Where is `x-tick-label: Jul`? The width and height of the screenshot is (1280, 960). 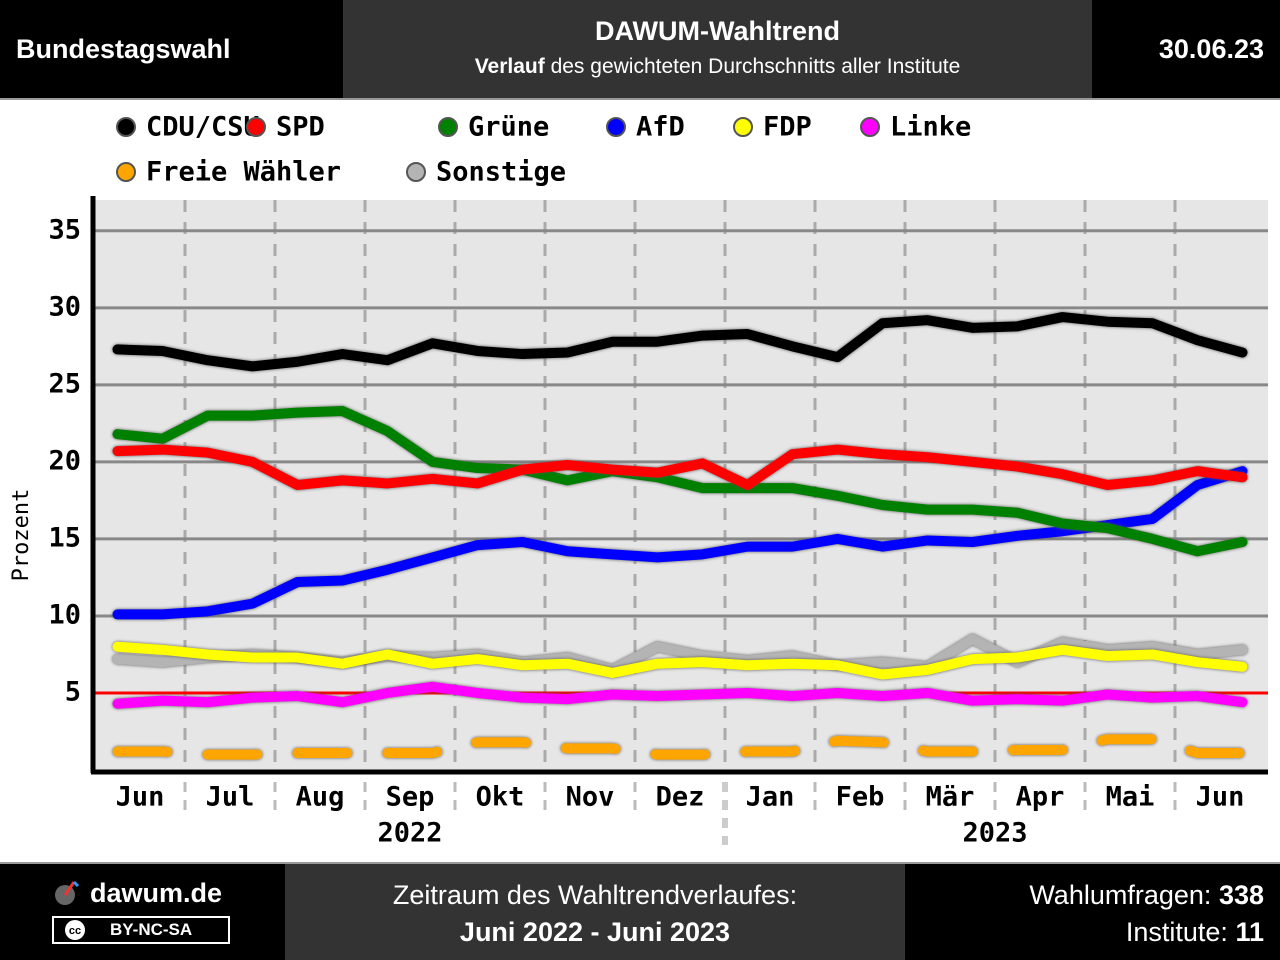 x-tick-label: Jul is located at coordinates (230, 797).